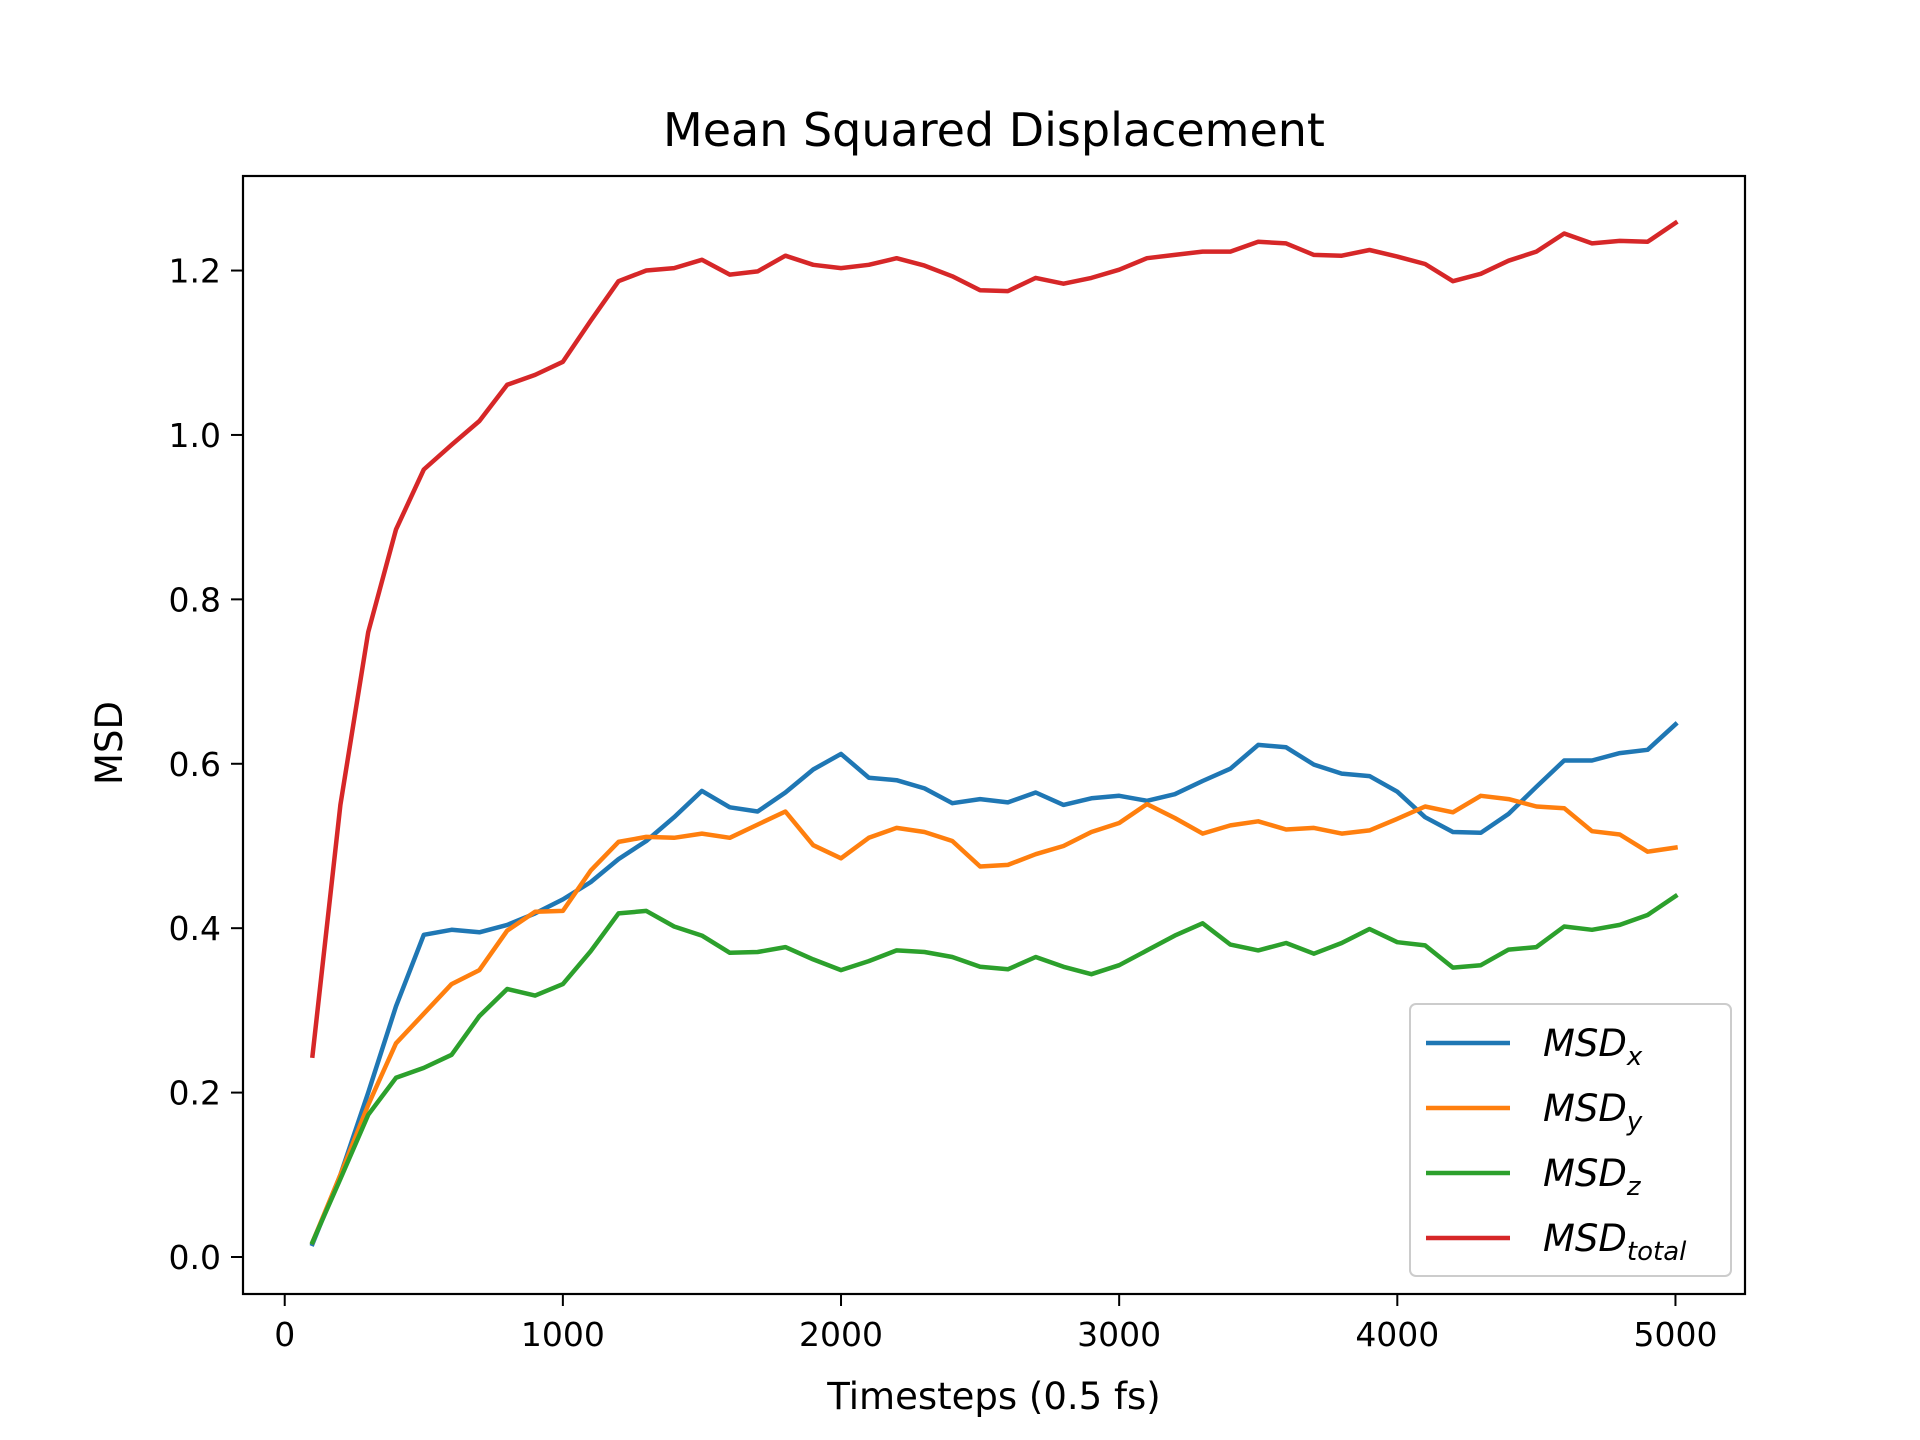  What do you see at coordinates (195, 1093) in the screenshot?
I see `y-tick-label: 0.2` at bounding box center [195, 1093].